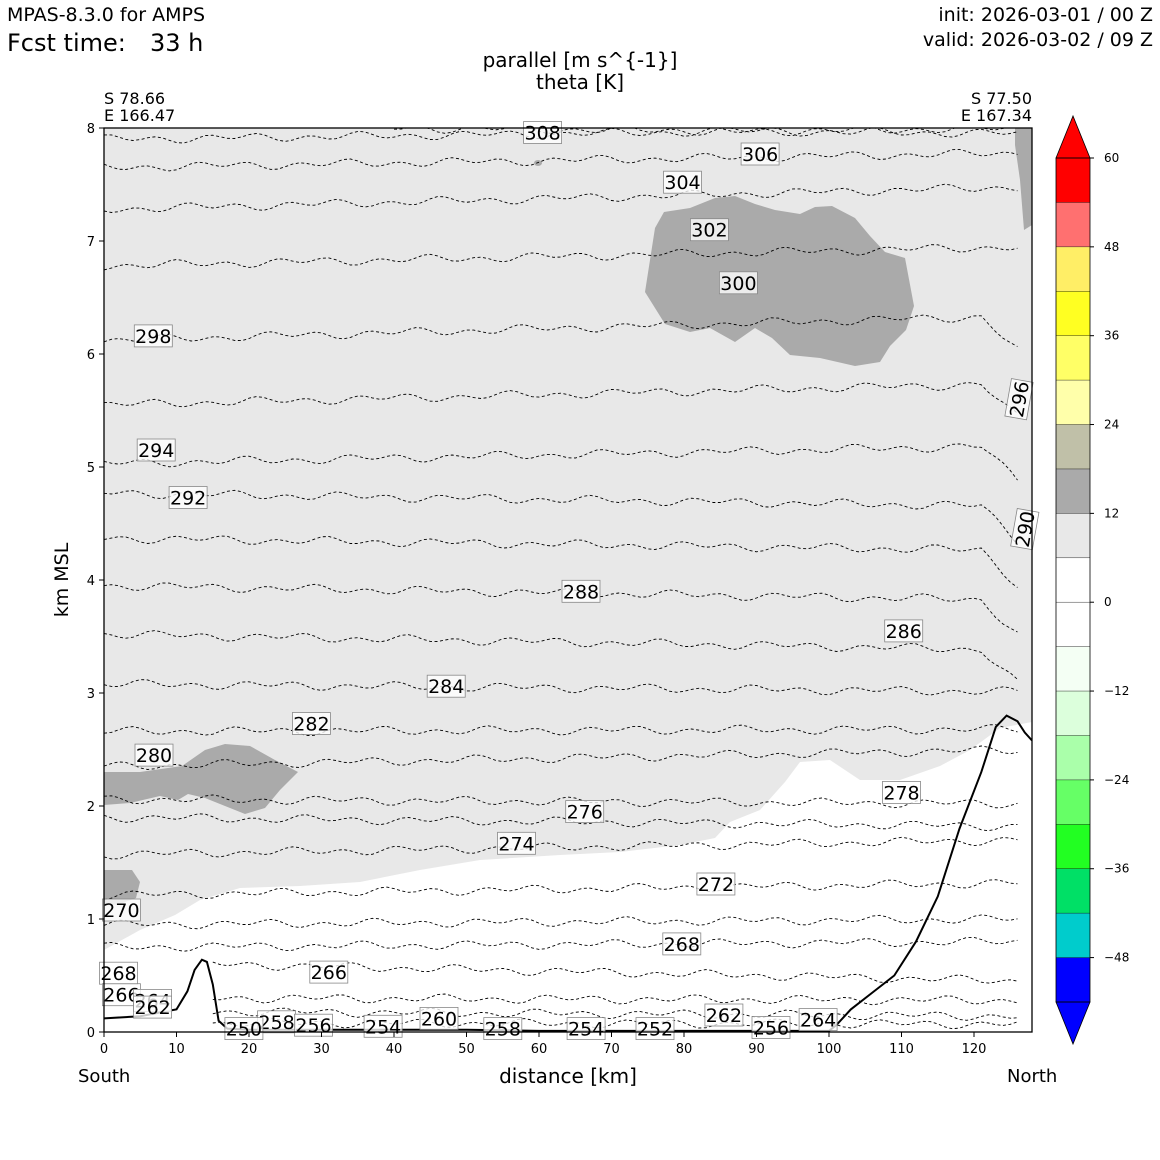 This screenshot has height=1160, width=1160. Describe the element at coordinates (176, 1049) in the screenshot. I see `x-tick-label: 10` at that location.